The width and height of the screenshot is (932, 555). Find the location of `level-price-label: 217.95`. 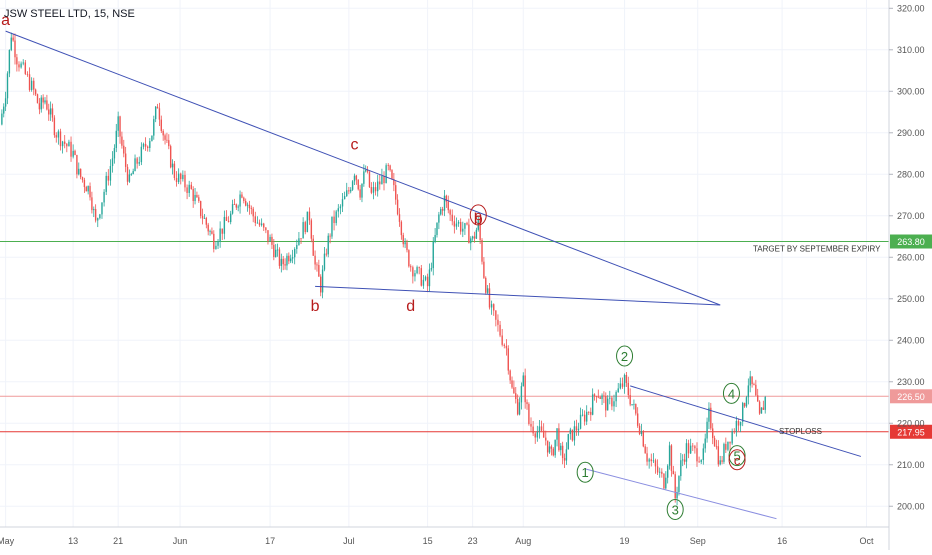

level-price-label: 217.95 is located at coordinates (911, 432).